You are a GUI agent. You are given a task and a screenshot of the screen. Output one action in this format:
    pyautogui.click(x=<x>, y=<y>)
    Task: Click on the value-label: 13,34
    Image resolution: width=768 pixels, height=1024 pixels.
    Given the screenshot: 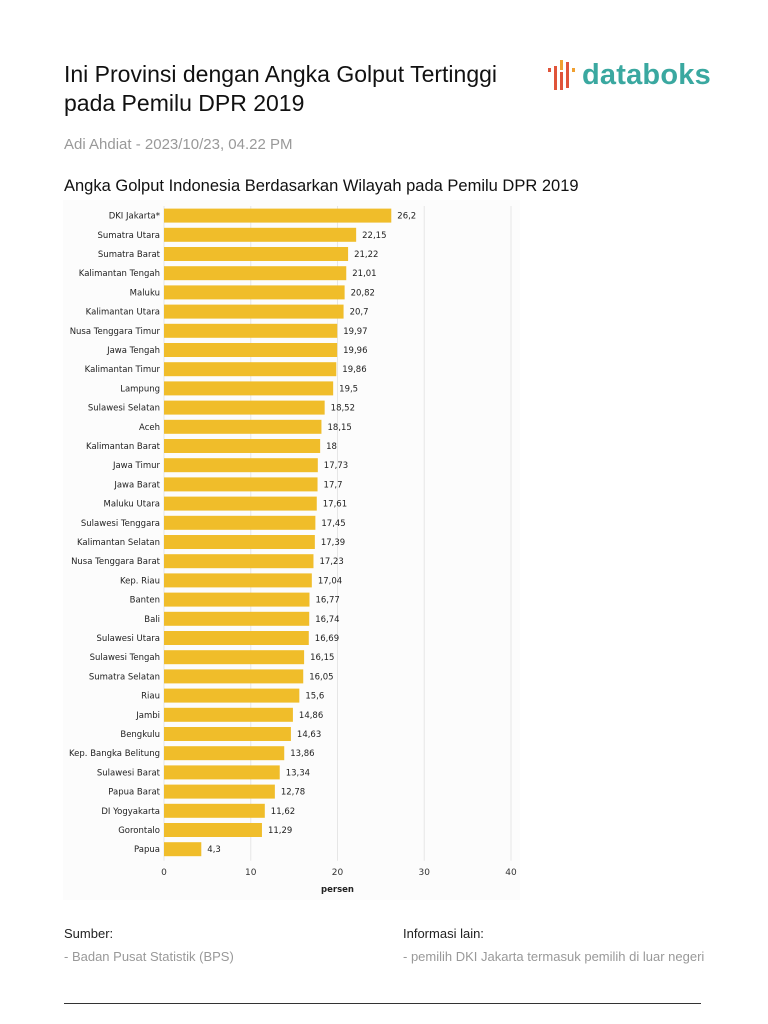 What is the action you would take?
    pyautogui.click(x=298, y=773)
    